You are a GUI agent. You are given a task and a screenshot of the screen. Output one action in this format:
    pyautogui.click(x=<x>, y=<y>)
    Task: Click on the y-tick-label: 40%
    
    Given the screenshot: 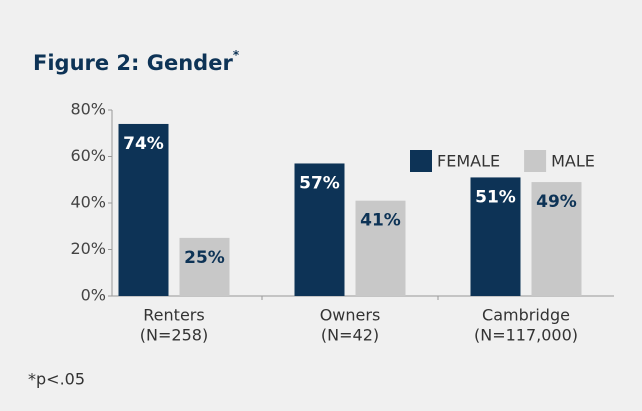 What is the action you would take?
    pyautogui.click(x=88, y=202)
    